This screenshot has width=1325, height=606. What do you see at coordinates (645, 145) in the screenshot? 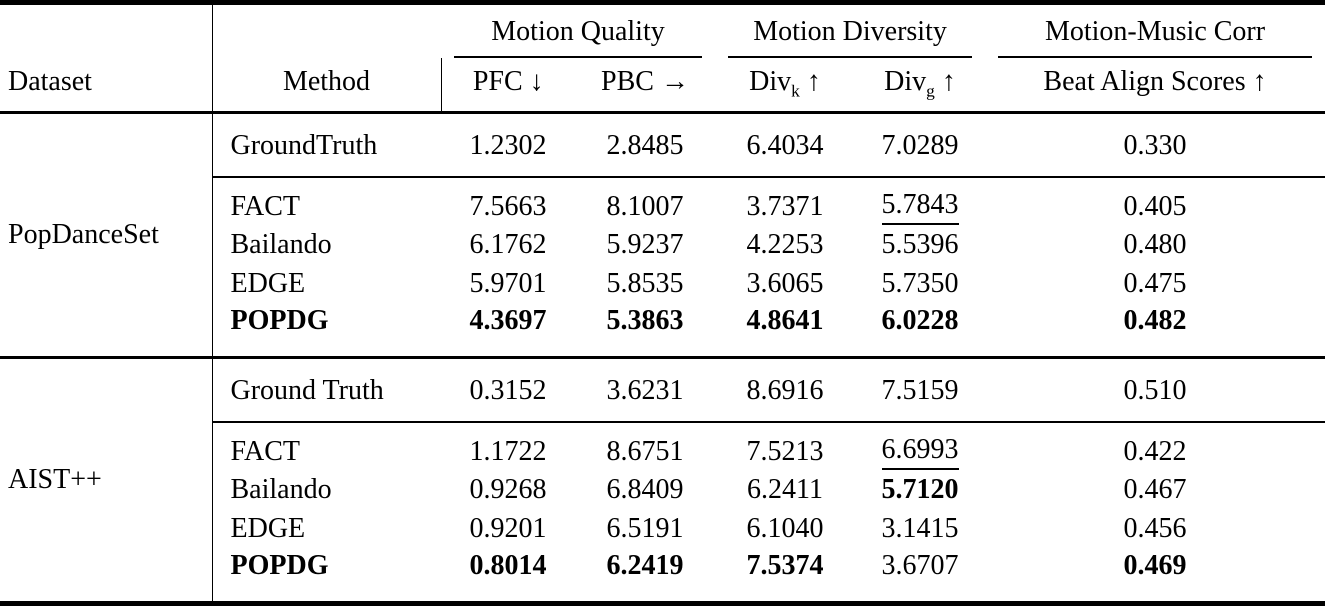
I see `metric-cell: 2.8485` at bounding box center [645, 145].